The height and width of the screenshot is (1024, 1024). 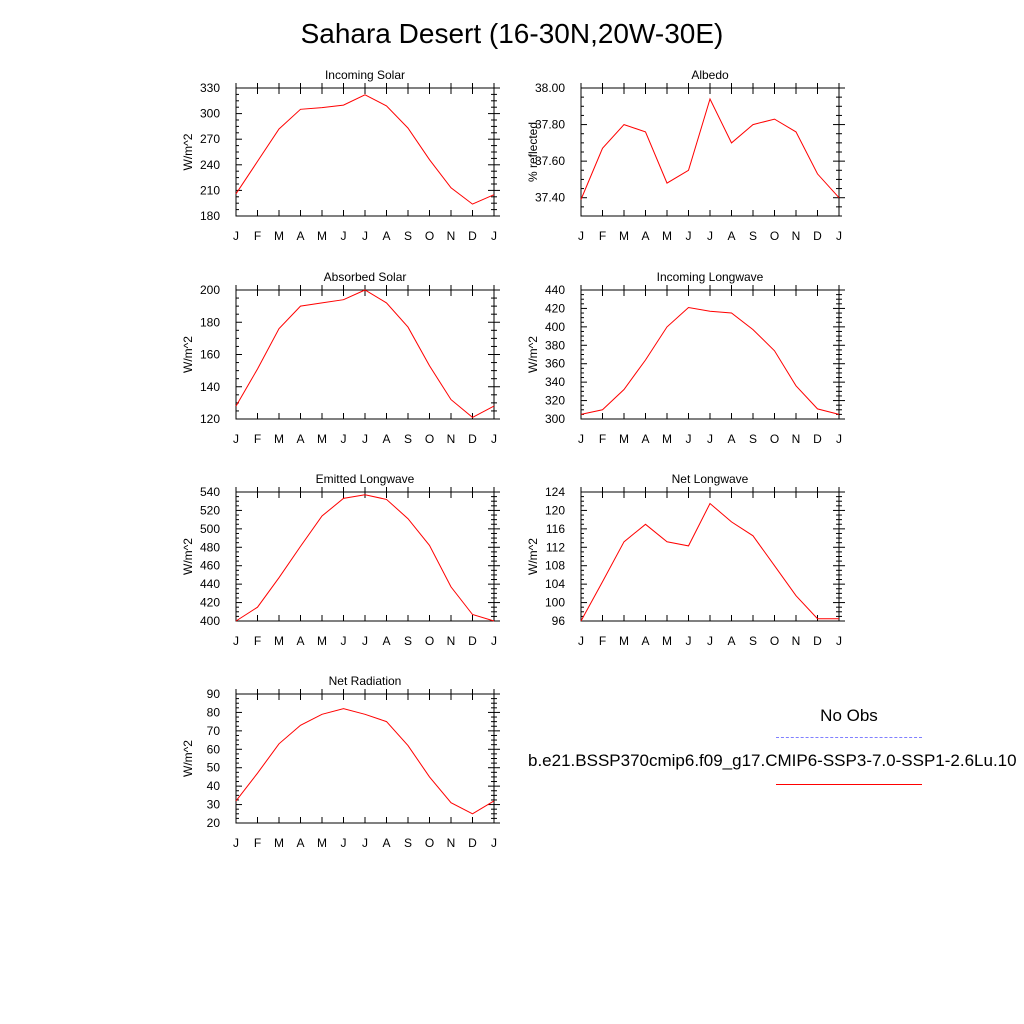 What do you see at coordinates (210, 355) in the screenshot?
I see `y-tick-label: 160` at bounding box center [210, 355].